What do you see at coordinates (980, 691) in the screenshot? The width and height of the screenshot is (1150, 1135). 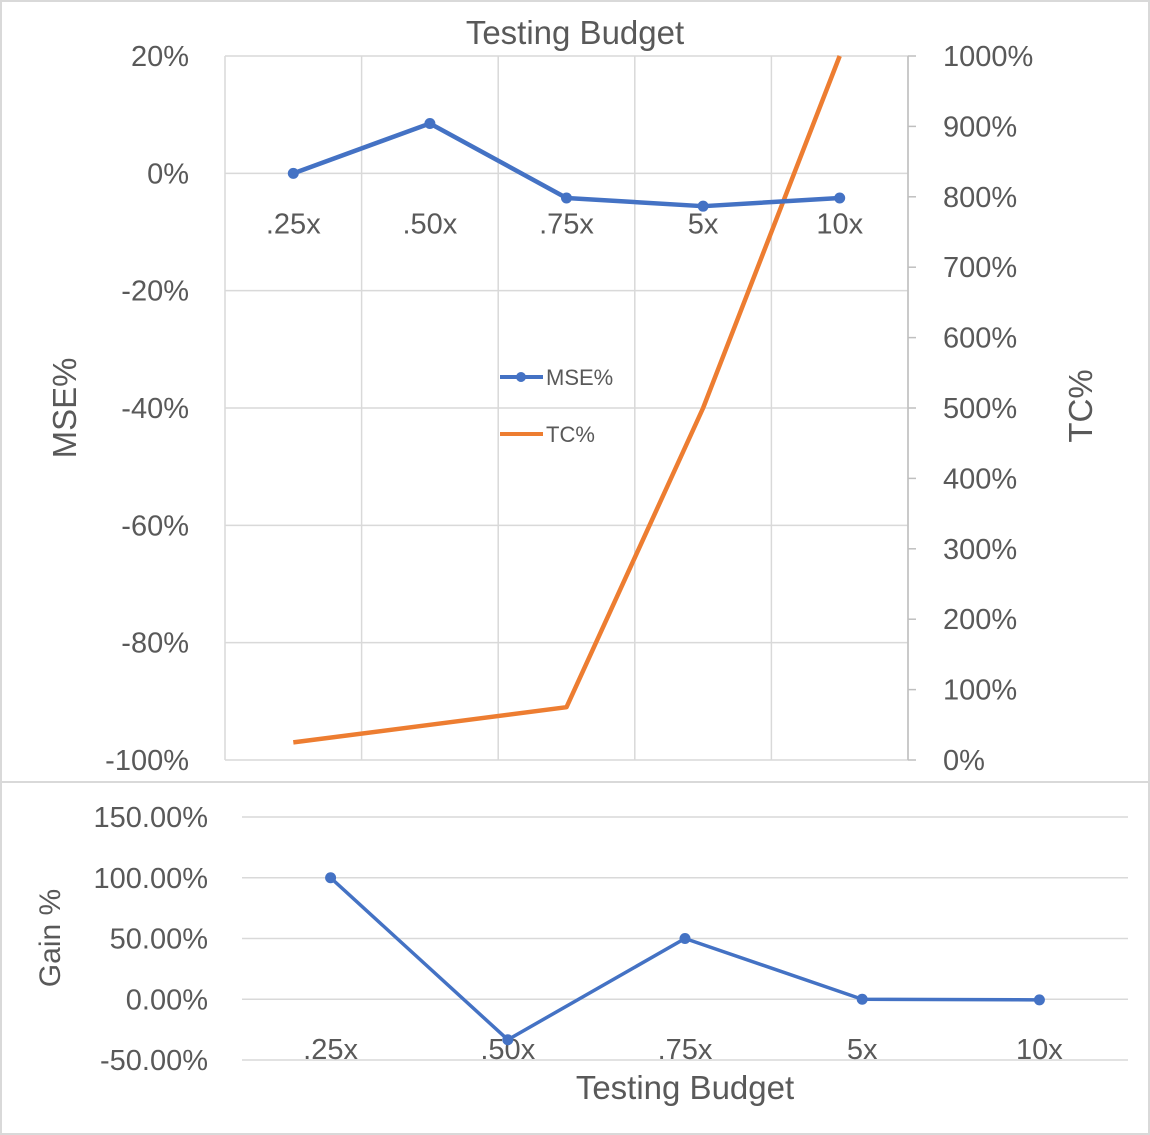 I see `tc-tick-label: 100%` at bounding box center [980, 691].